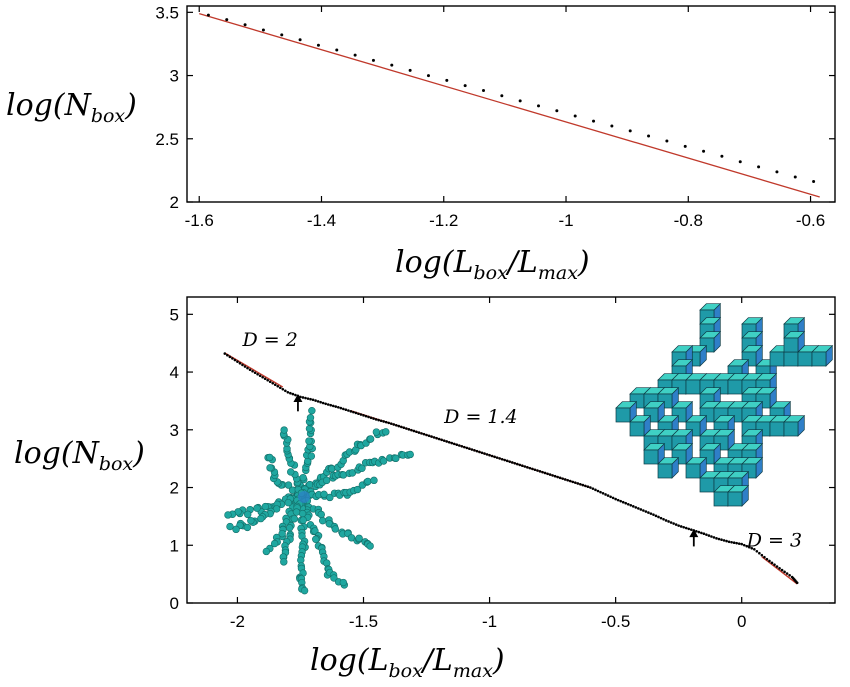 The width and height of the screenshot is (850, 687). I want to click on arrow-head, so click(694, 533).